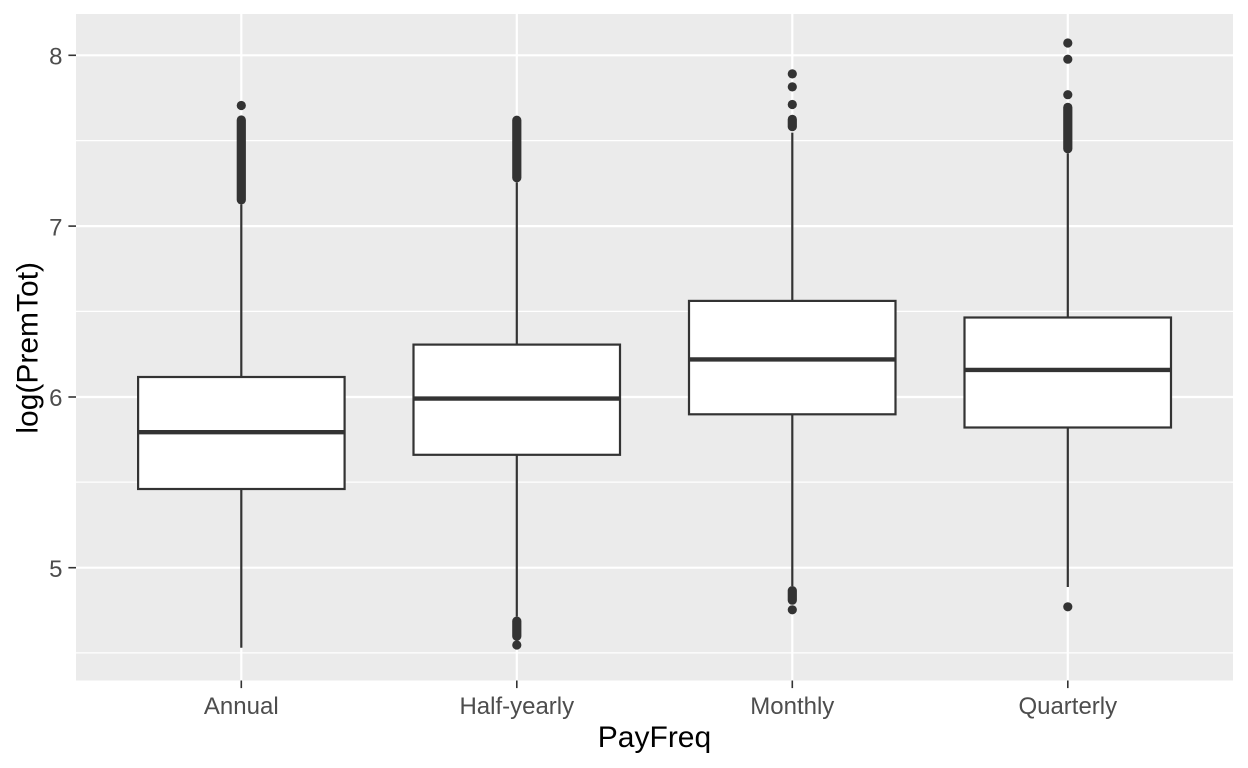  I want to click on svg-text: Half-yearly, so click(516, 706).